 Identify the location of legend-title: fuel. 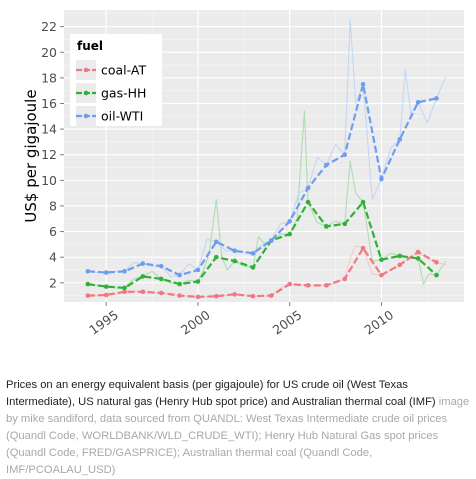
(90, 46).